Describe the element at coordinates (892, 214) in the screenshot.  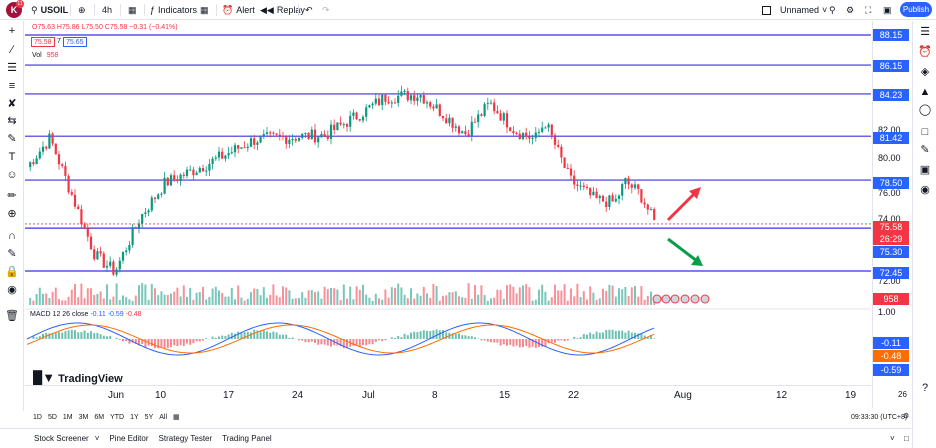
I see `price-axis` at that location.